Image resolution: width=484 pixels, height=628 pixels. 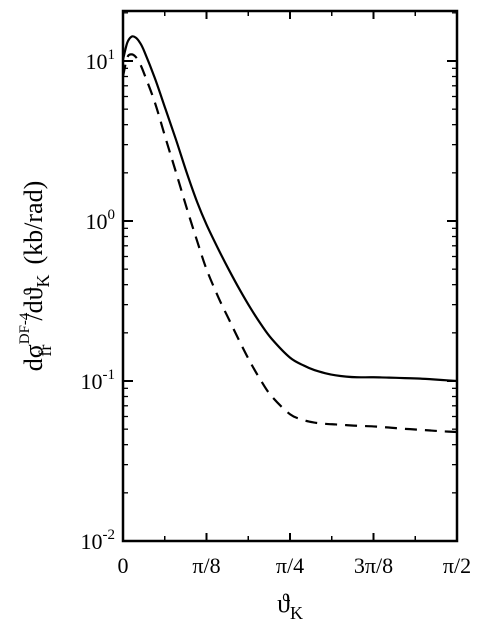 I want to click on y-tick-label: 10¹, so click(x=101, y=60).